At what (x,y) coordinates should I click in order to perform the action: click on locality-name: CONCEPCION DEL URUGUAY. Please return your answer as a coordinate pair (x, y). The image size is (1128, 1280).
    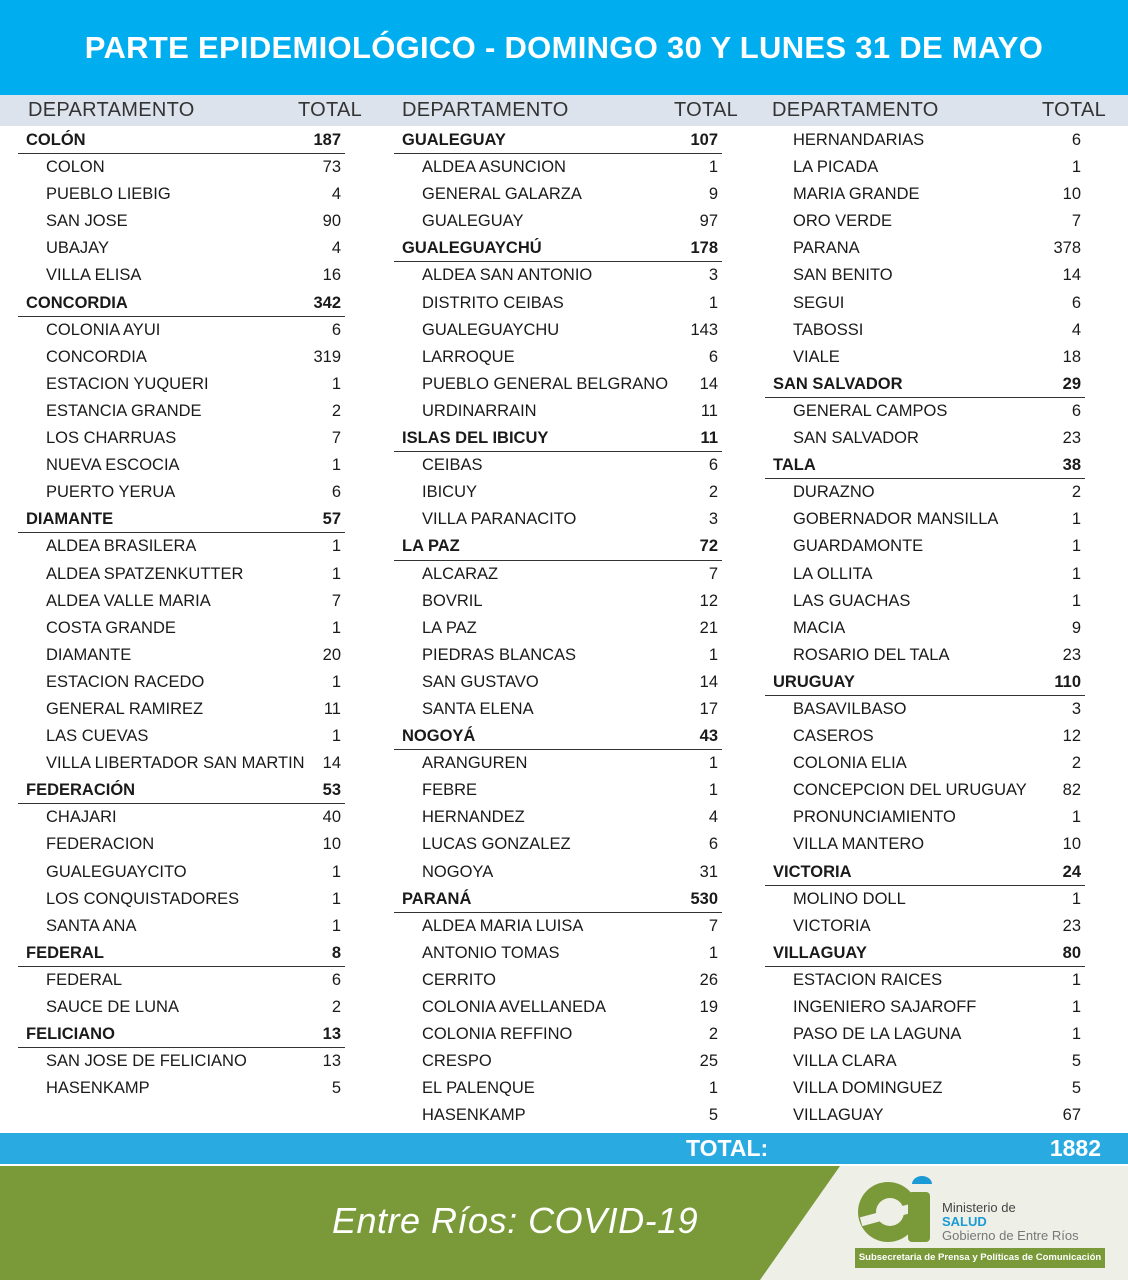
    Looking at the image, I should click on (910, 790).